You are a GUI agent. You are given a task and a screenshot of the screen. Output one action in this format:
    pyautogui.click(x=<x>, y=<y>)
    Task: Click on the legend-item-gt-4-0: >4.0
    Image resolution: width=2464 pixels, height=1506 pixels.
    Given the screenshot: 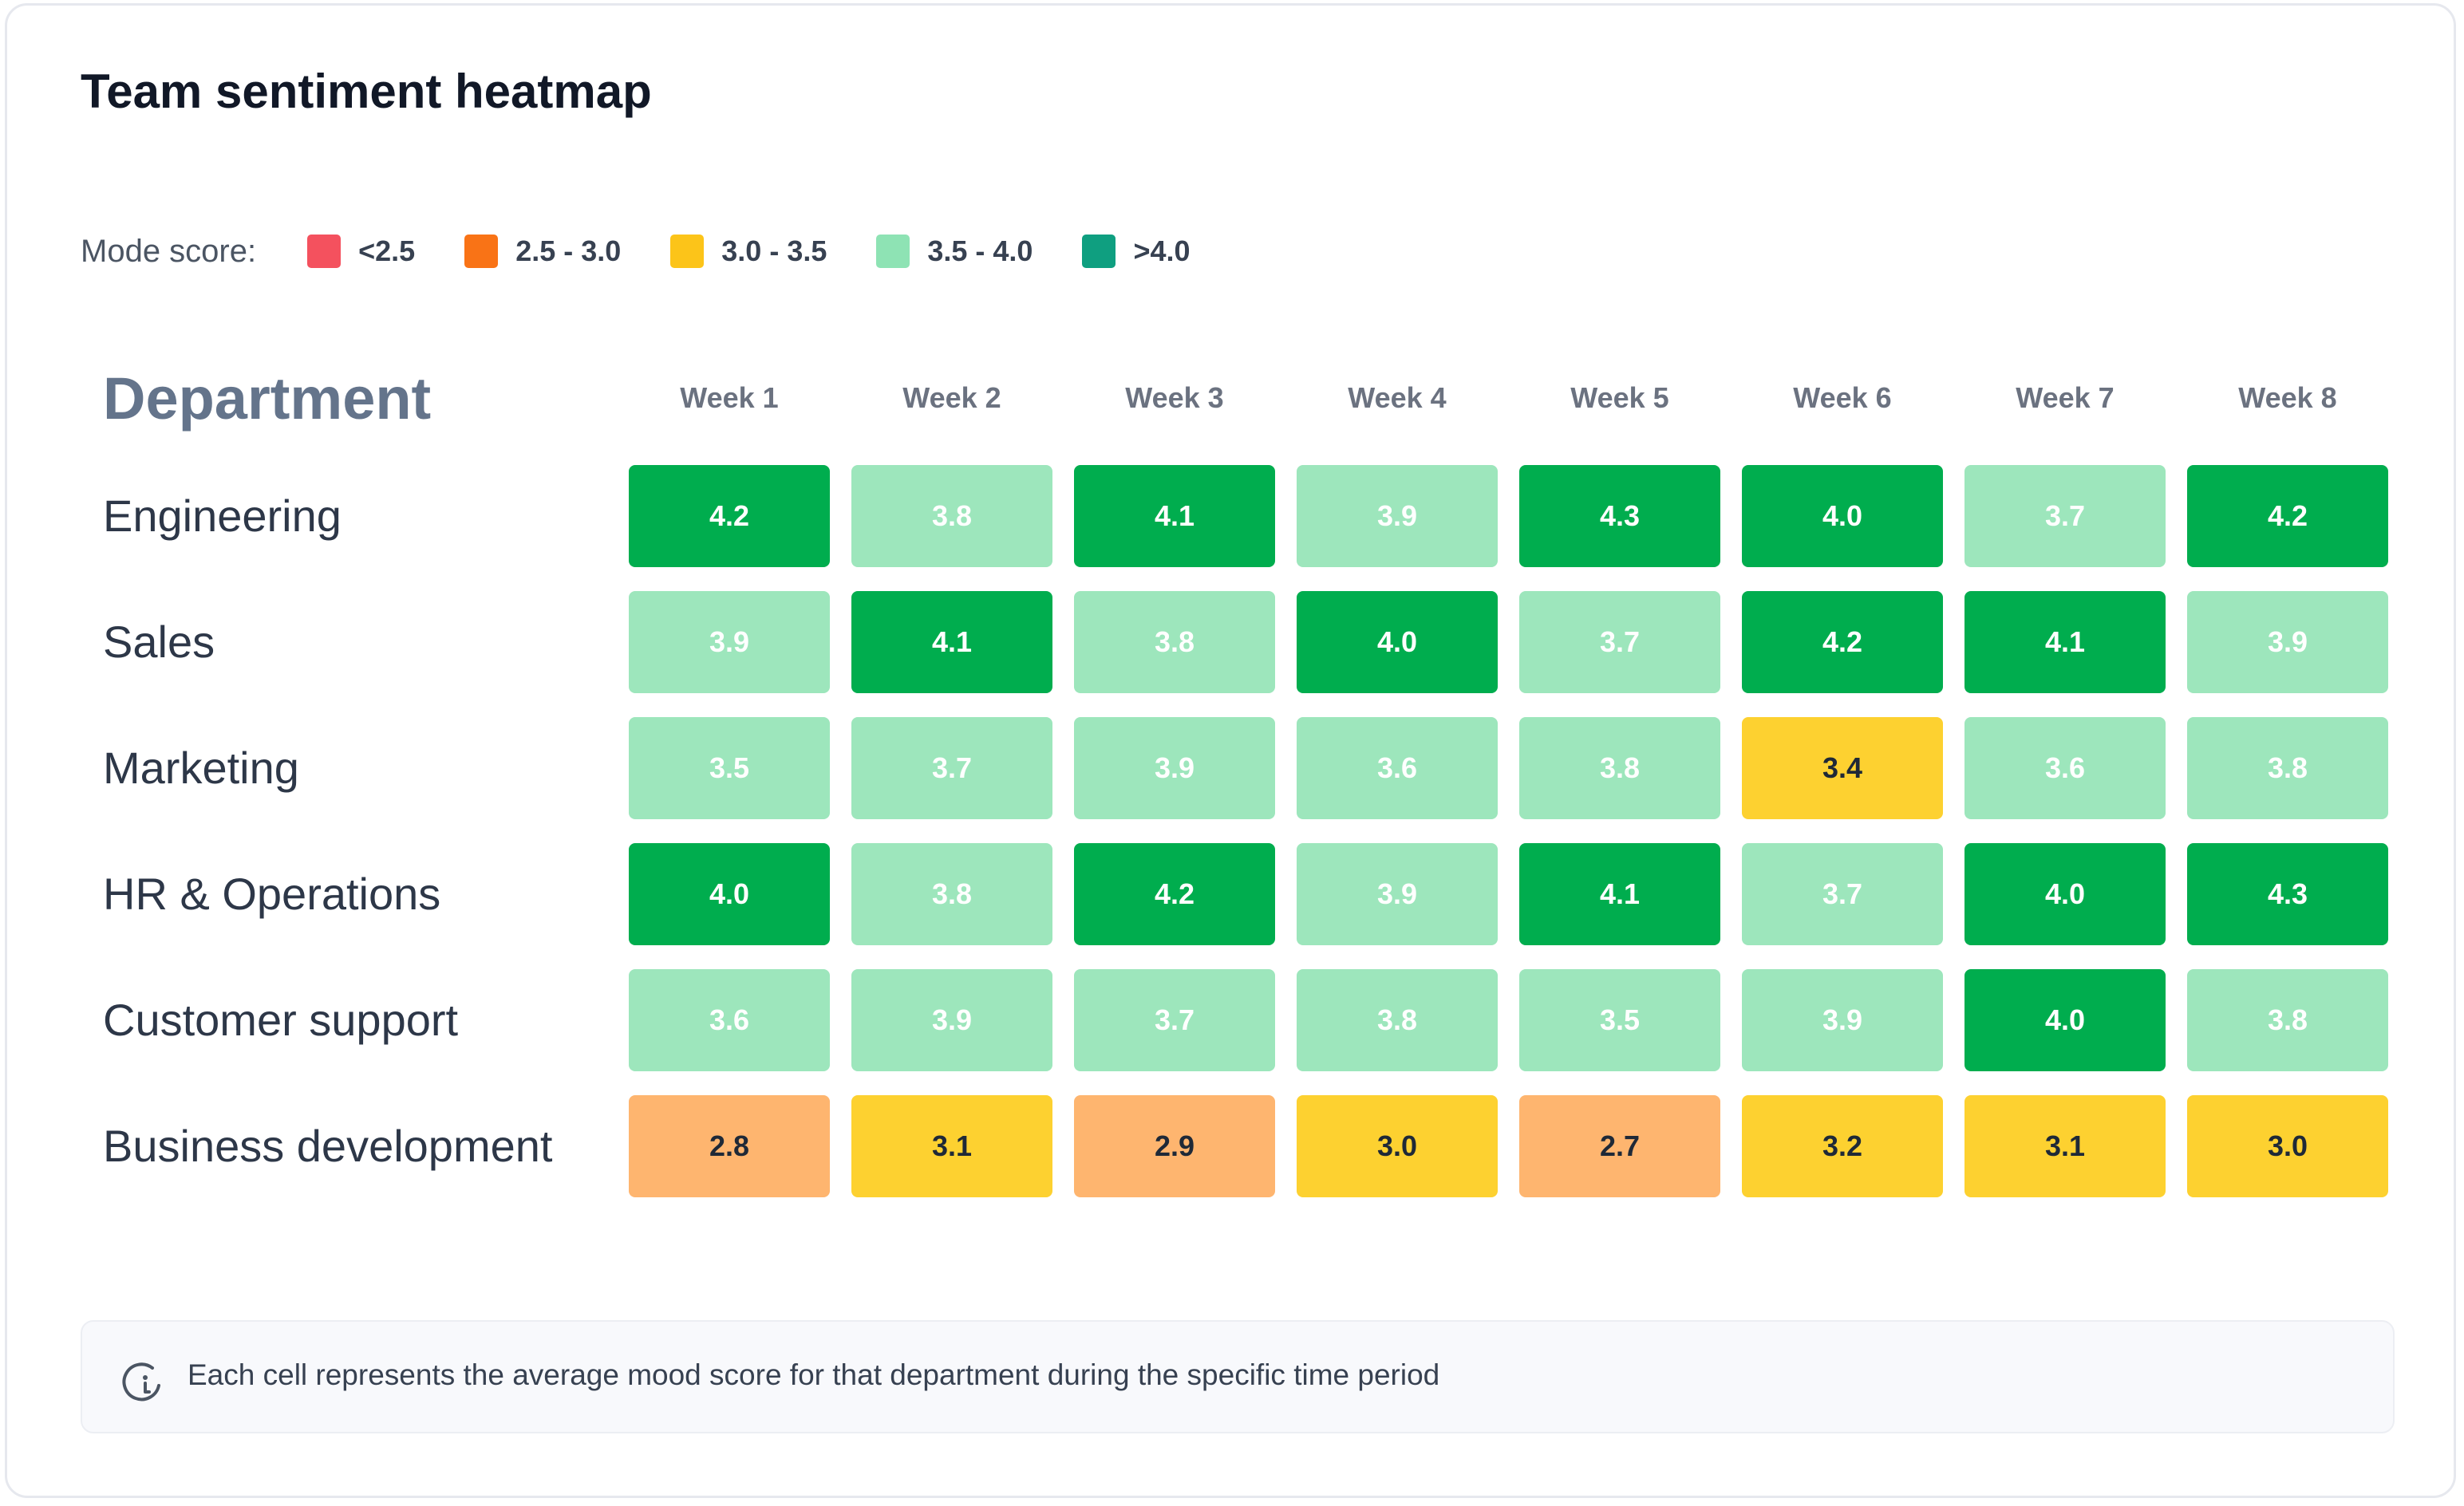 What is the action you would take?
    pyautogui.click(x=1136, y=251)
    